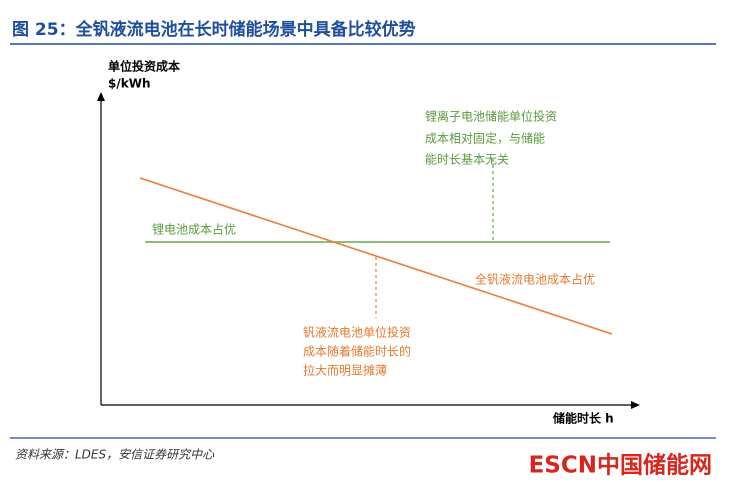  What do you see at coordinates (467, 160) in the screenshot?
I see `lithium-note: 能时长基本无关` at bounding box center [467, 160].